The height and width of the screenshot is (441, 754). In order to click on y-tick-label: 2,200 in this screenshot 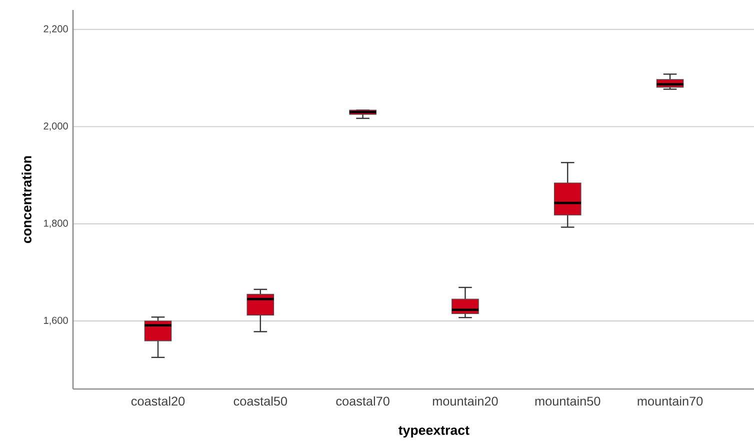, I will do `click(56, 29)`.